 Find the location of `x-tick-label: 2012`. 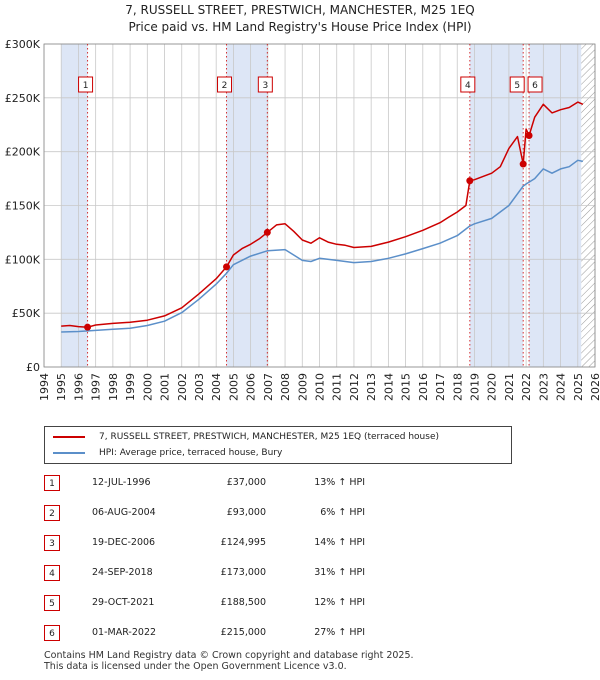

x-tick-label: 2012 is located at coordinates (354, 387).